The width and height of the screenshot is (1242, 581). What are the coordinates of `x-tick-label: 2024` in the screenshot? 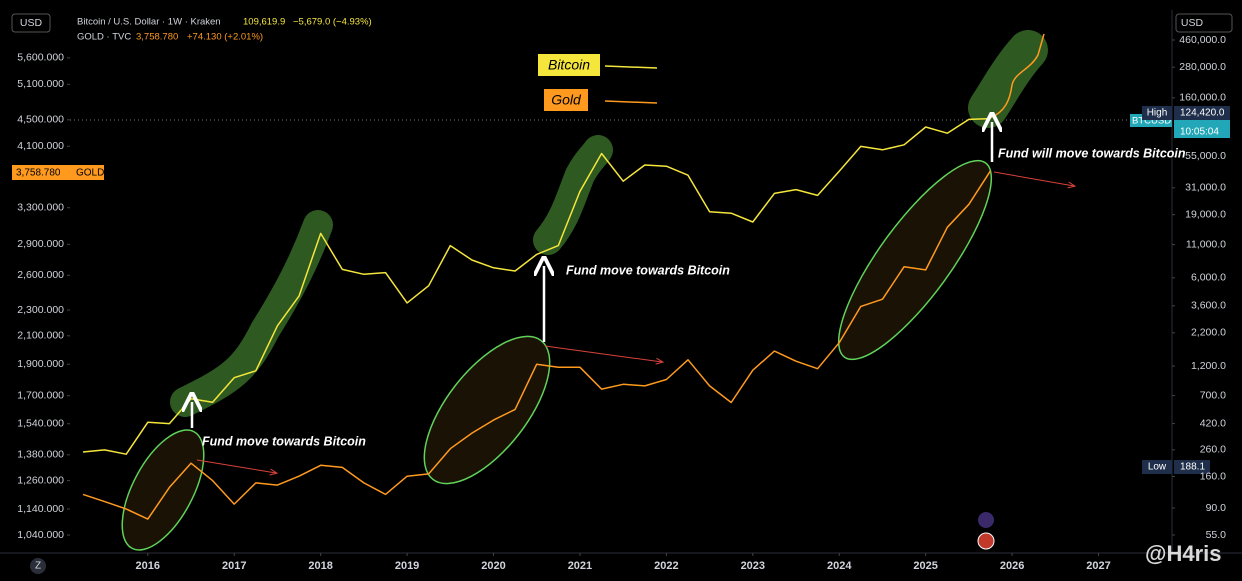 It's located at (839, 566).